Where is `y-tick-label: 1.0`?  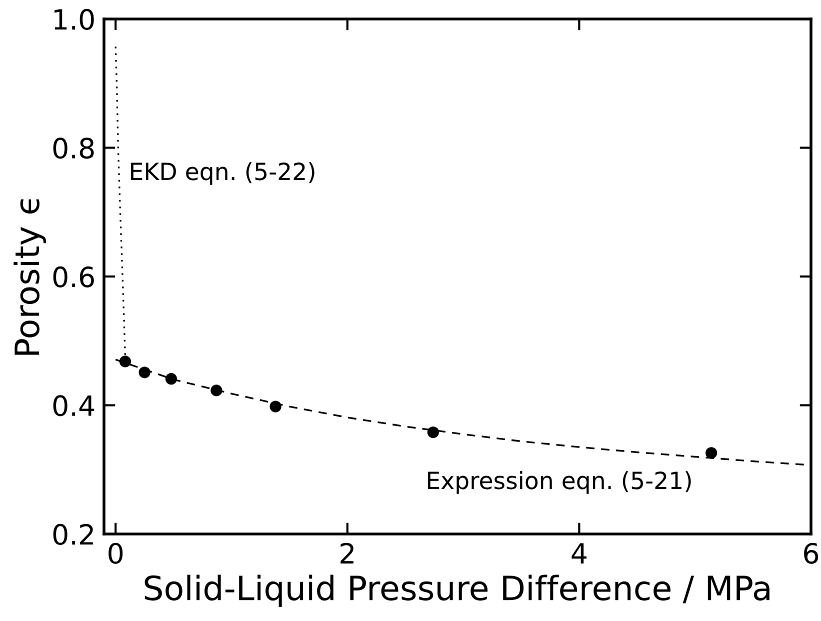 y-tick-label: 1.0 is located at coordinates (74, 19).